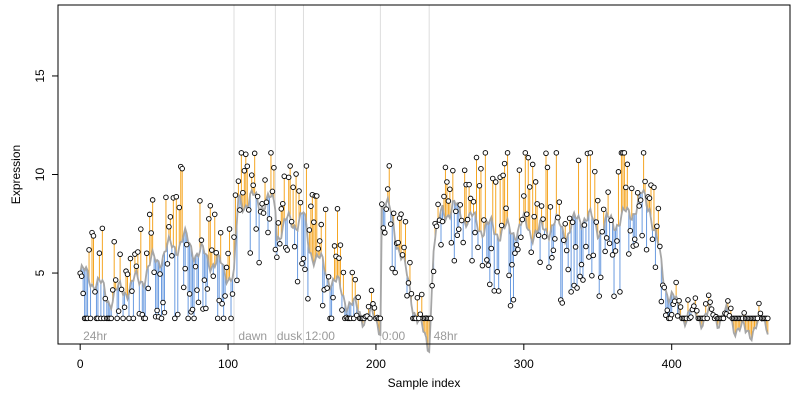 The image size is (800, 400). What do you see at coordinates (80, 364) in the screenshot?
I see `x-tick-label: 0` at bounding box center [80, 364].